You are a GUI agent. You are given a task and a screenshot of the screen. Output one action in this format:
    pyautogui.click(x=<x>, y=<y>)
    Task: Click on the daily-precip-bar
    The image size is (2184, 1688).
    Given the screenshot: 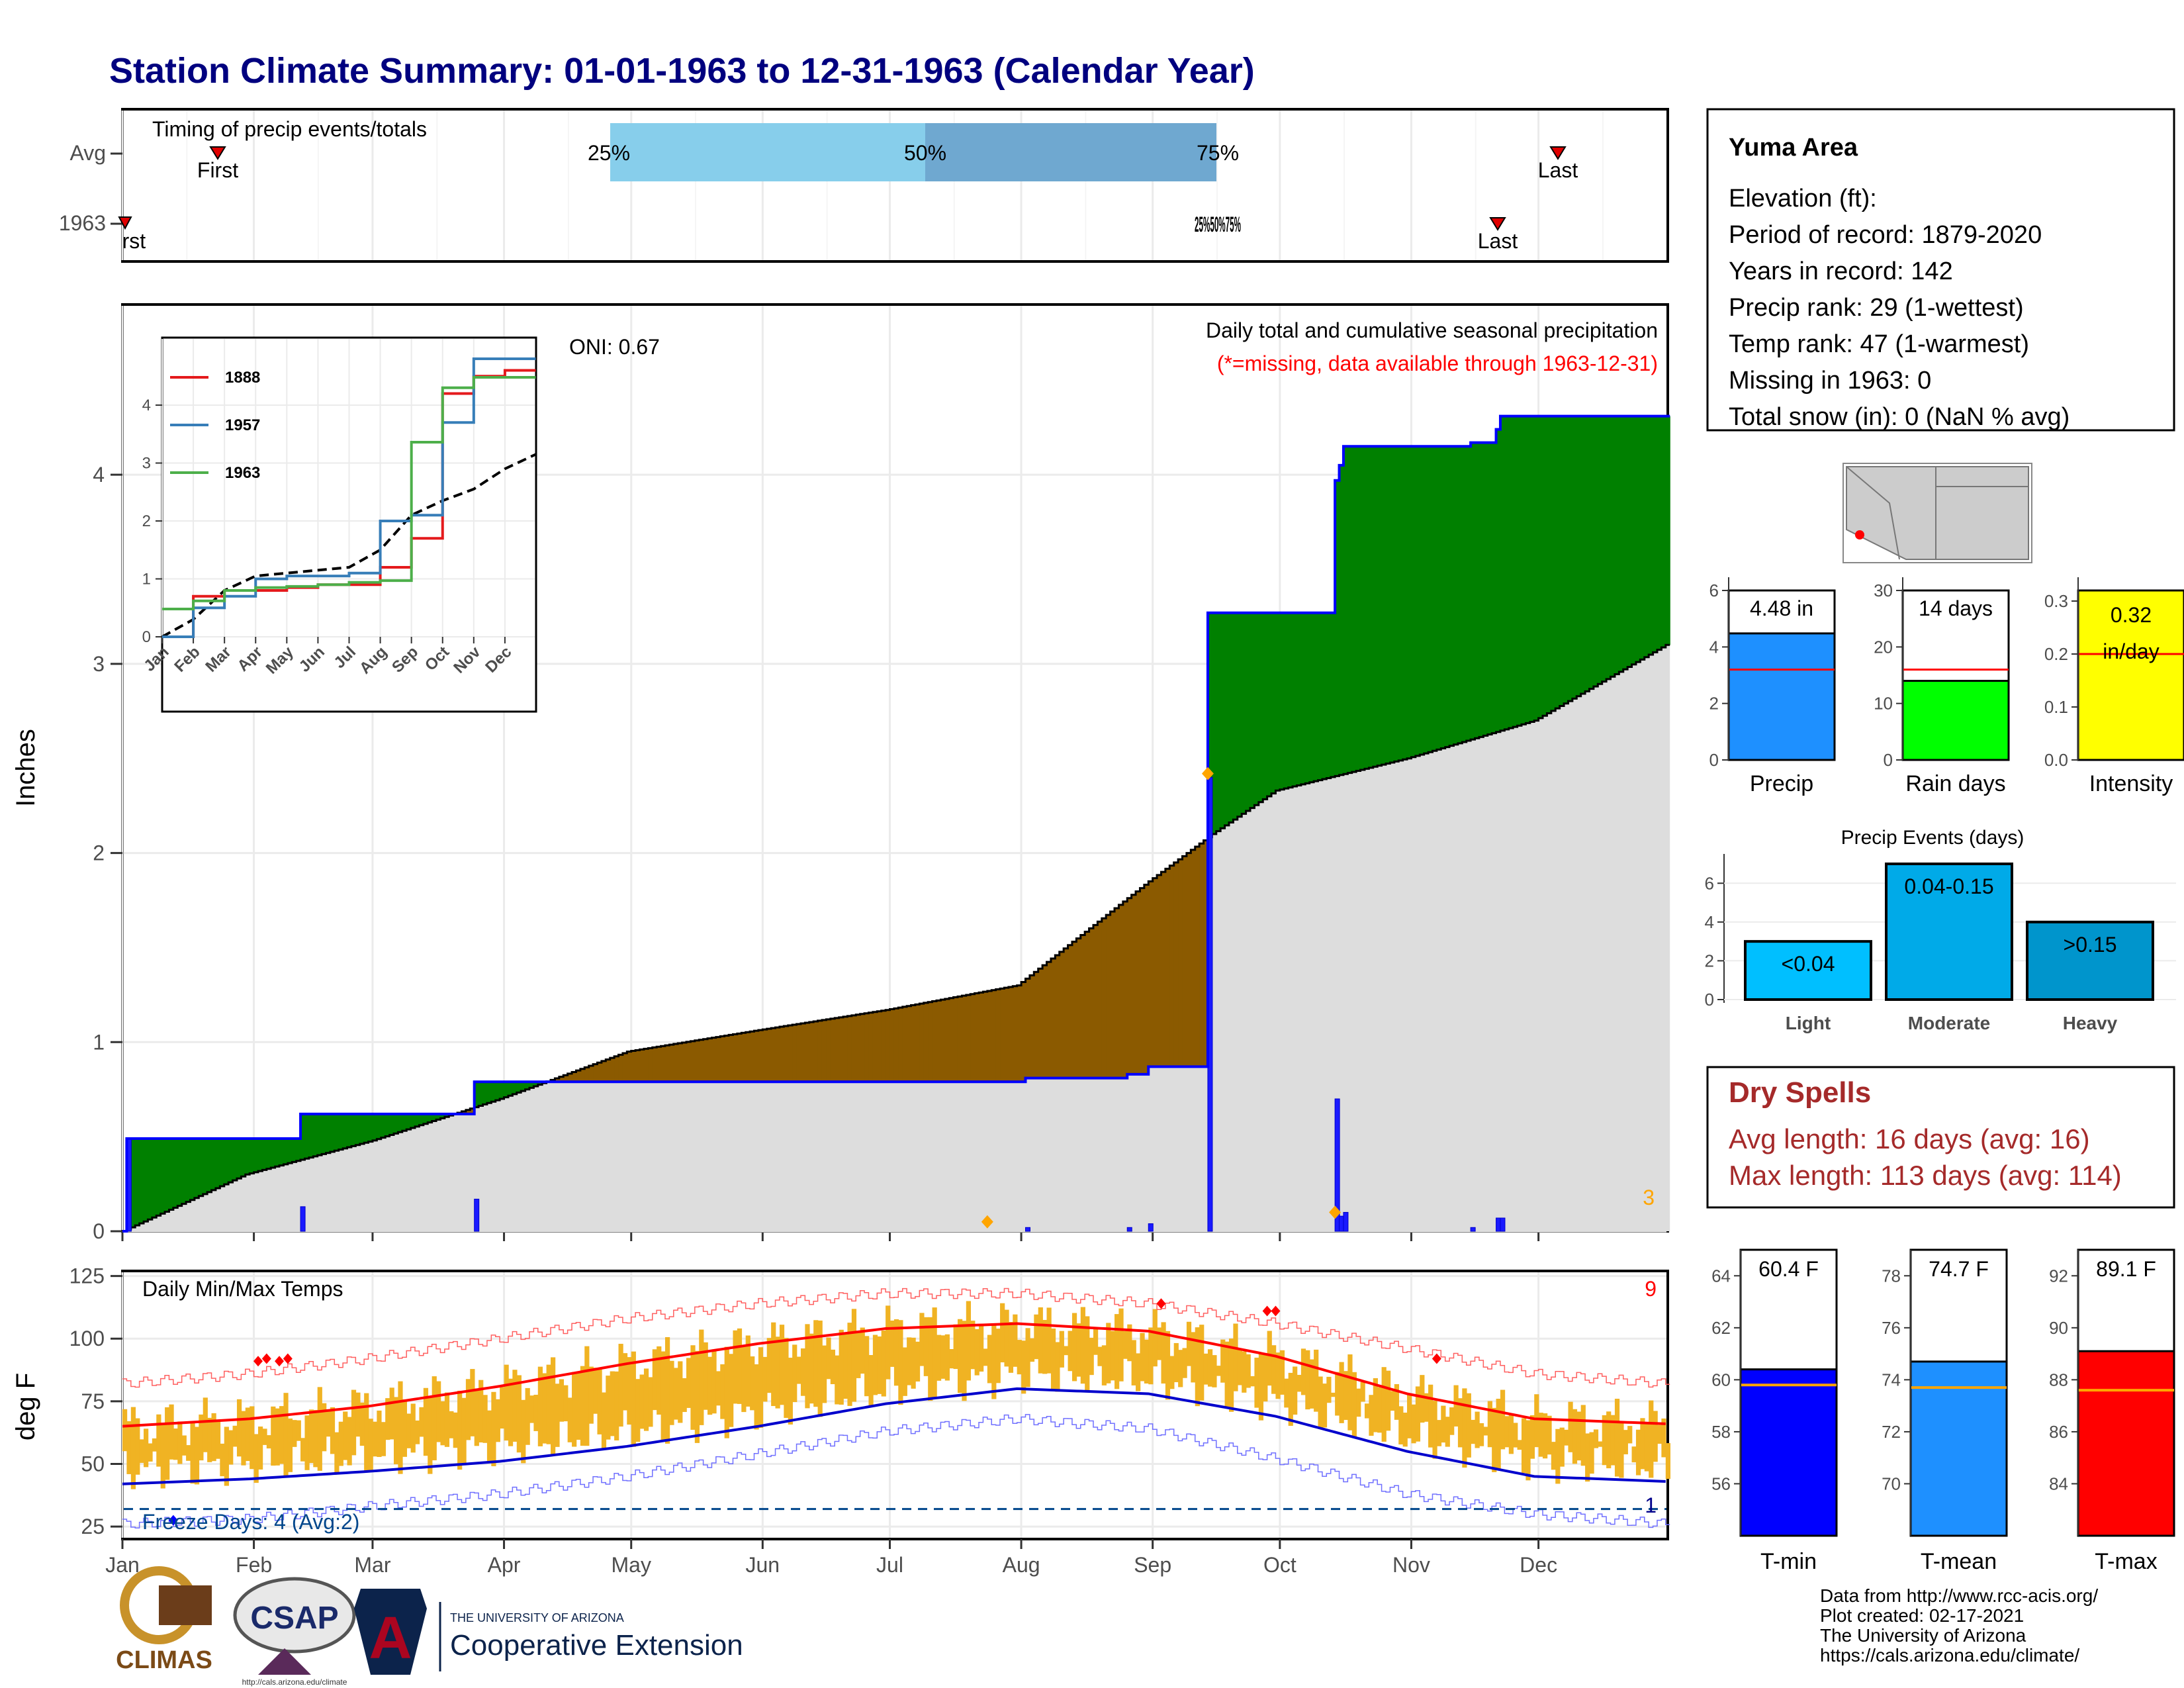 What is the action you would take?
    pyautogui.click(x=477, y=1215)
    